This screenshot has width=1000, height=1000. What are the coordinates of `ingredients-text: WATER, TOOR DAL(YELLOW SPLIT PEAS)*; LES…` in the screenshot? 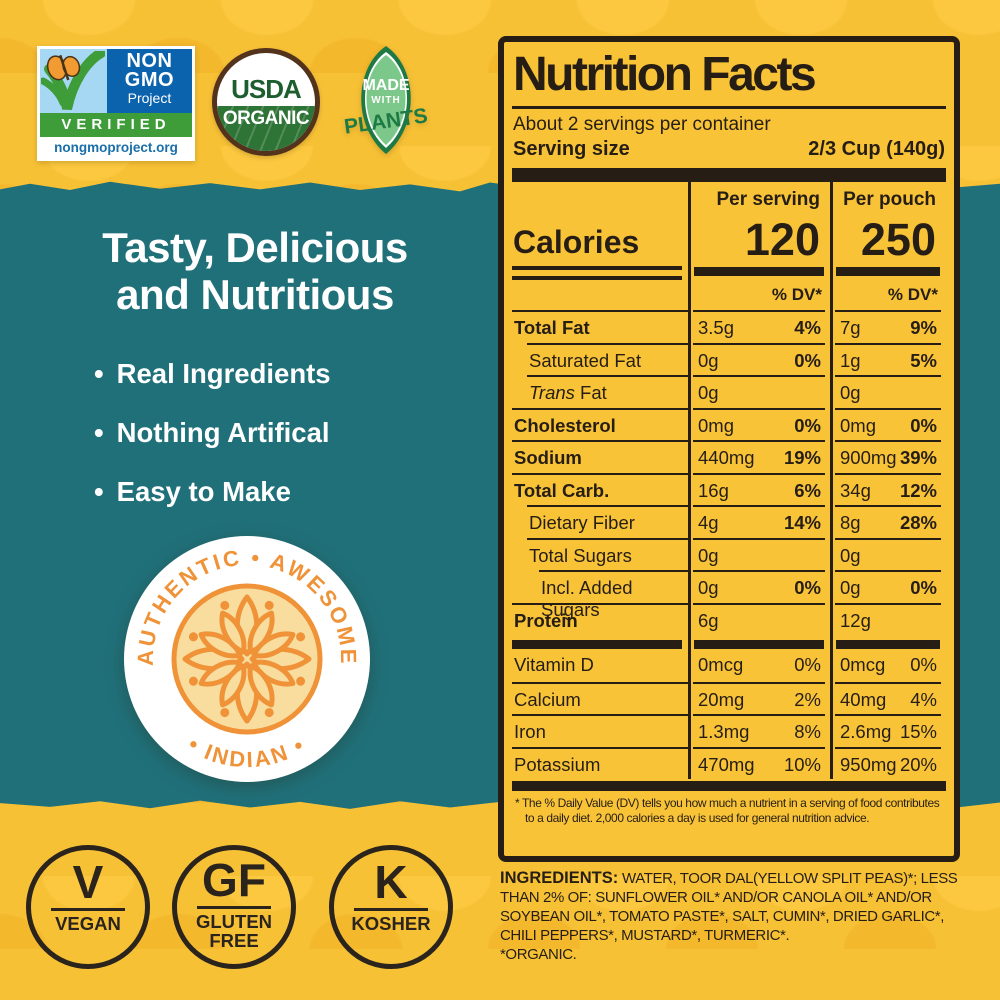 It's located at (729, 907).